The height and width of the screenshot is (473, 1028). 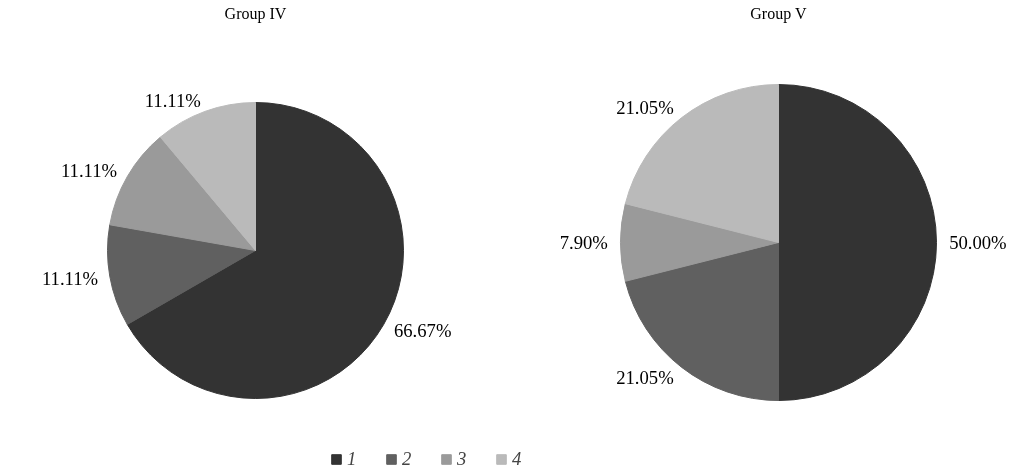 What do you see at coordinates (407, 459) in the screenshot?
I see `legend-label: 2` at bounding box center [407, 459].